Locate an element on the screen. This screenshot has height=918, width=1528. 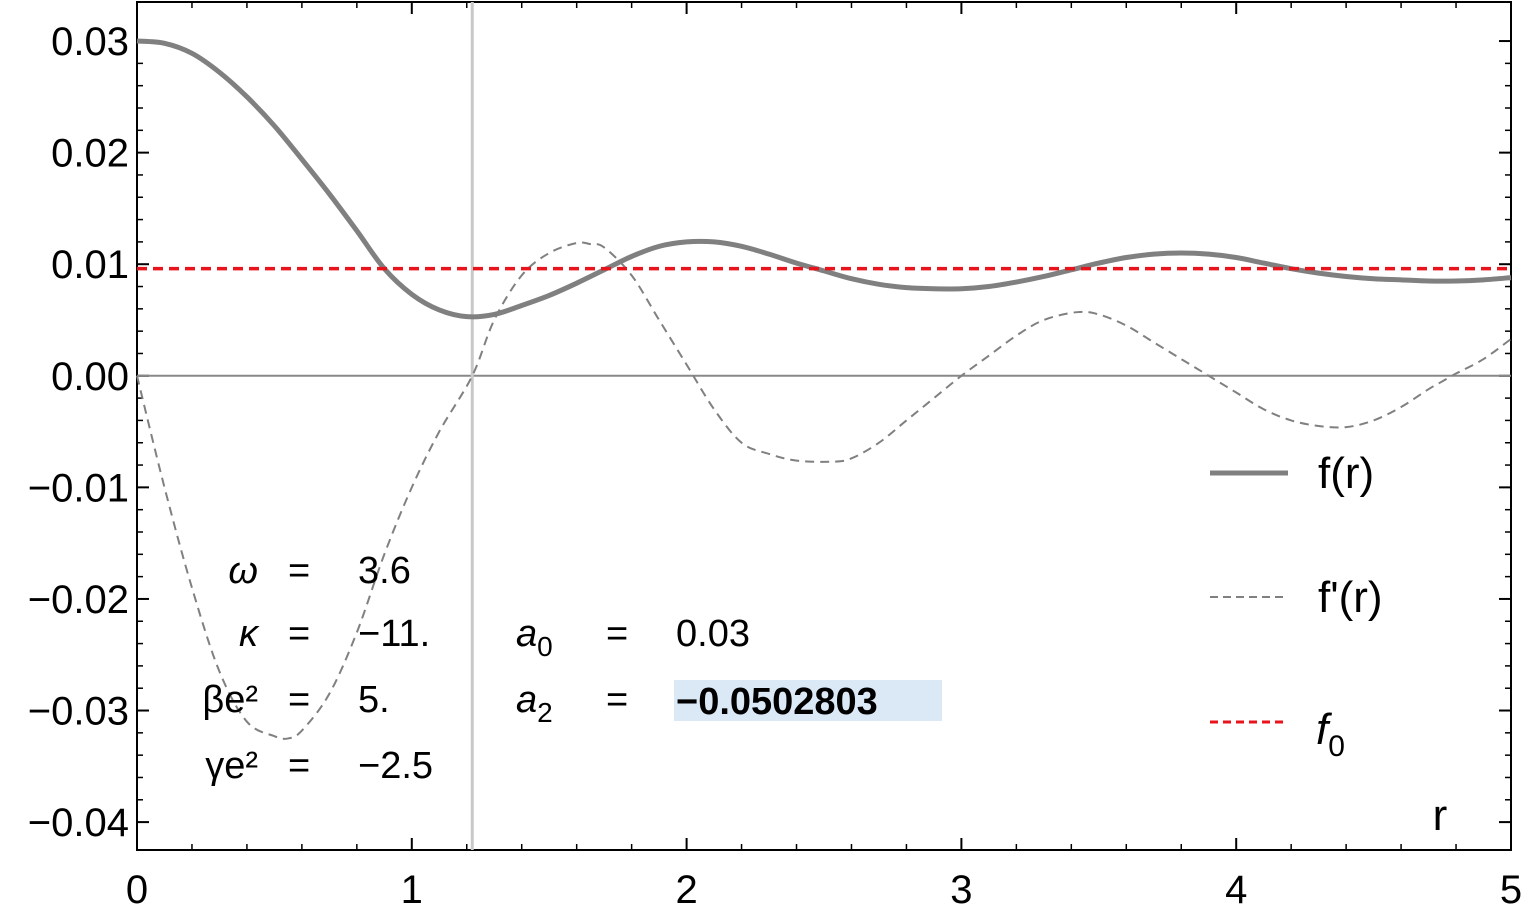
params-right: a0 = 0.03 a2 = −0.0502803 is located at coordinates (729, 670).